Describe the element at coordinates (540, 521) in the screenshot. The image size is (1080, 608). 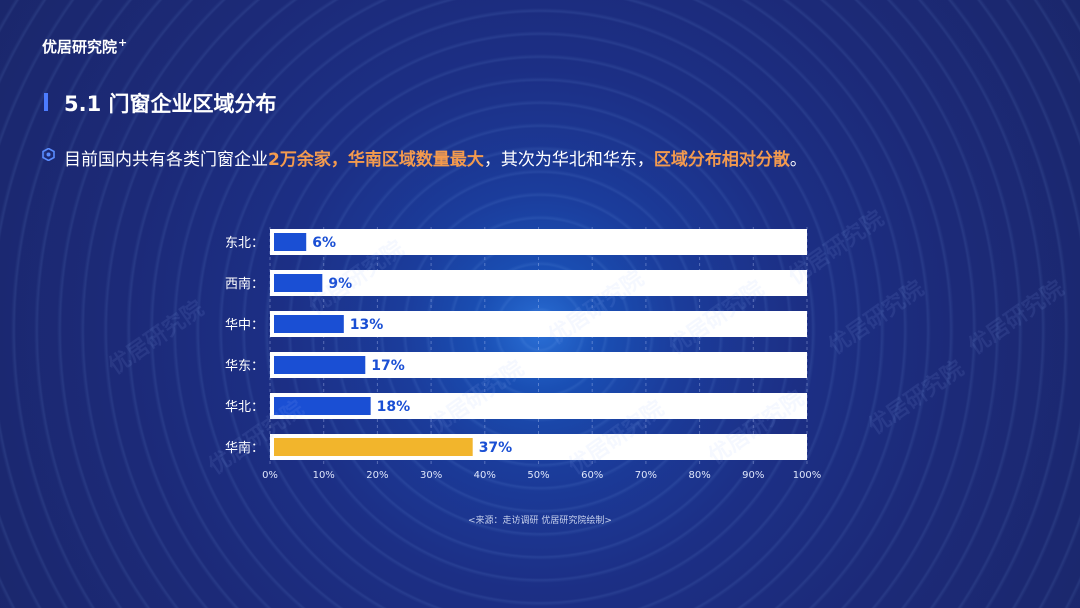
I see `source-note: <来源：走访调研 优居研究院绘制>` at that location.